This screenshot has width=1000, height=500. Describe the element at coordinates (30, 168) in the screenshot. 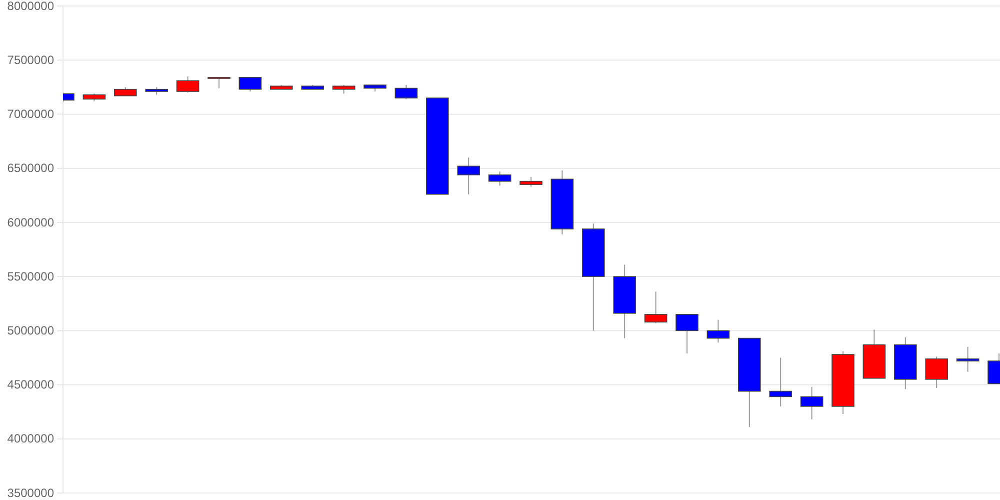

I see `y-tick-label: 6500000` at that location.